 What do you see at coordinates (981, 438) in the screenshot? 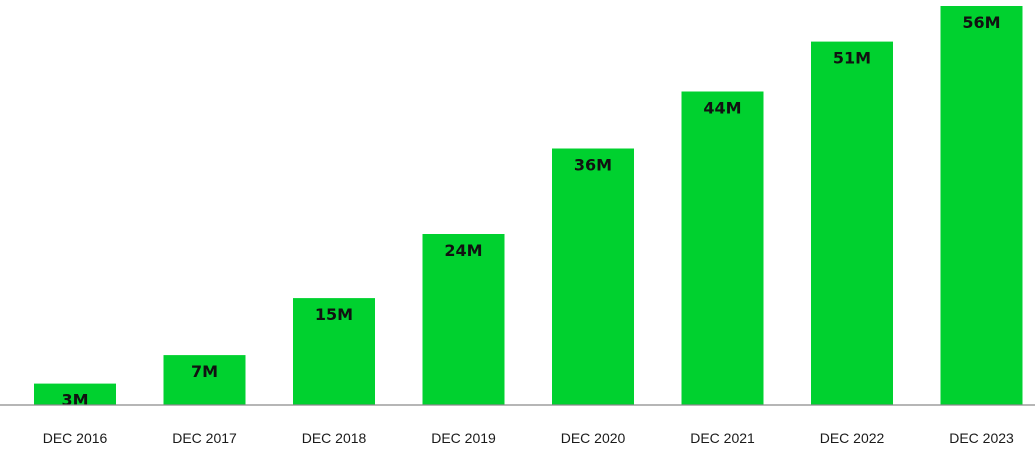
I see `x-tick-label: DEC 2023` at bounding box center [981, 438].